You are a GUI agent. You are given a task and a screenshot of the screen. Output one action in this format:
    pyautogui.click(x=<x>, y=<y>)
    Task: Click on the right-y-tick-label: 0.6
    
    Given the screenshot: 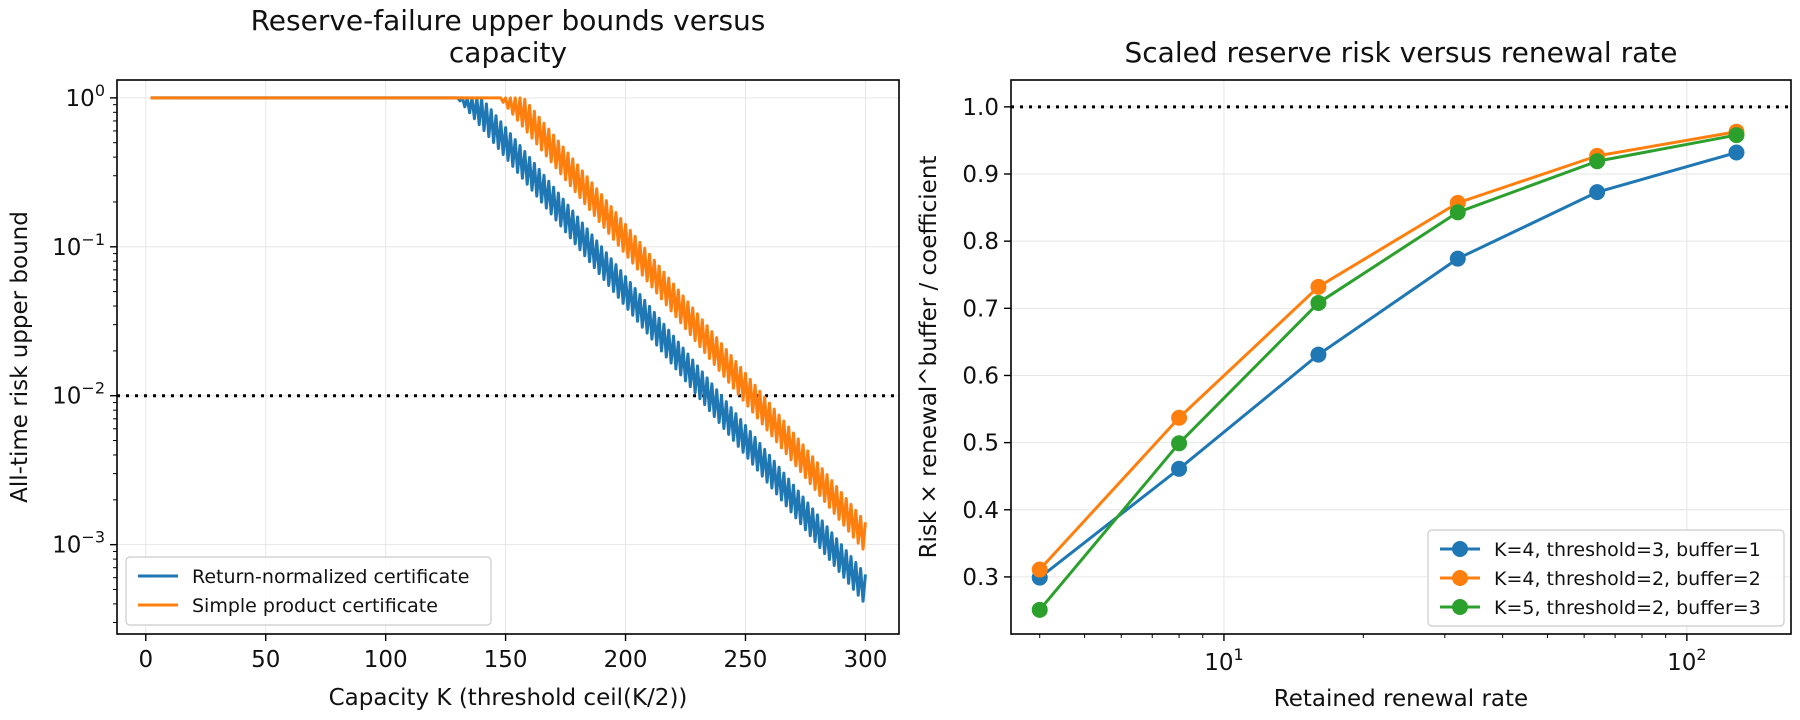 What is the action you would take?
    pyautogui.click(x=980, y=376)
    